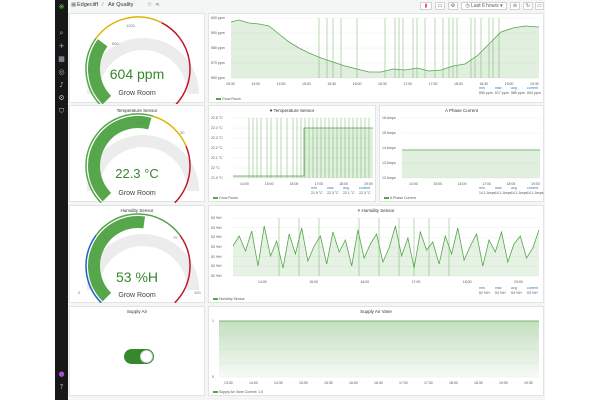  I want to click on temp-stat-header: current, so click(364, 188).